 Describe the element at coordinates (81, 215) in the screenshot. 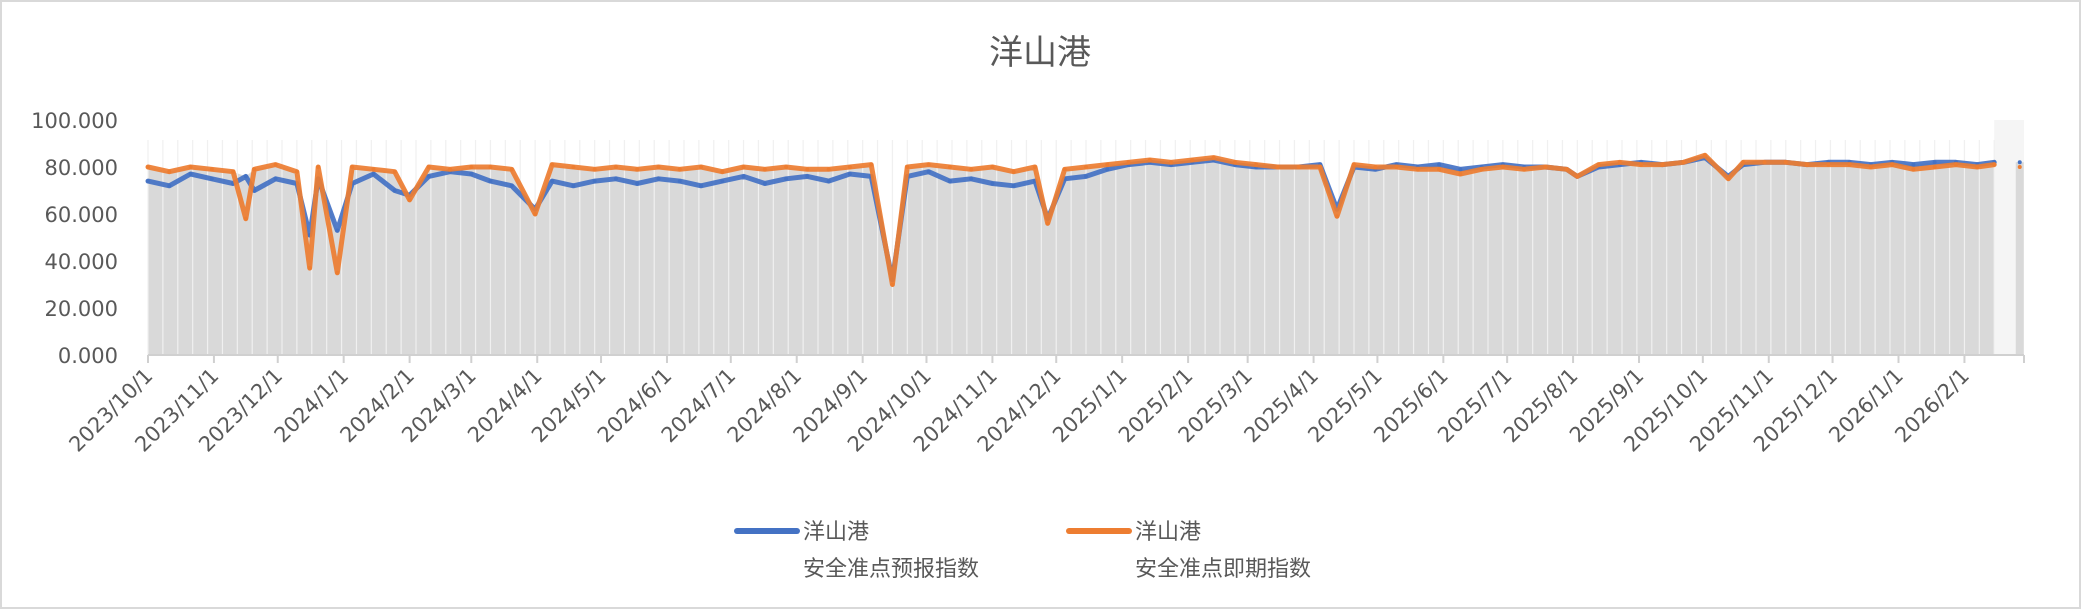

I see `y-tick-label: 60.000` at that location.